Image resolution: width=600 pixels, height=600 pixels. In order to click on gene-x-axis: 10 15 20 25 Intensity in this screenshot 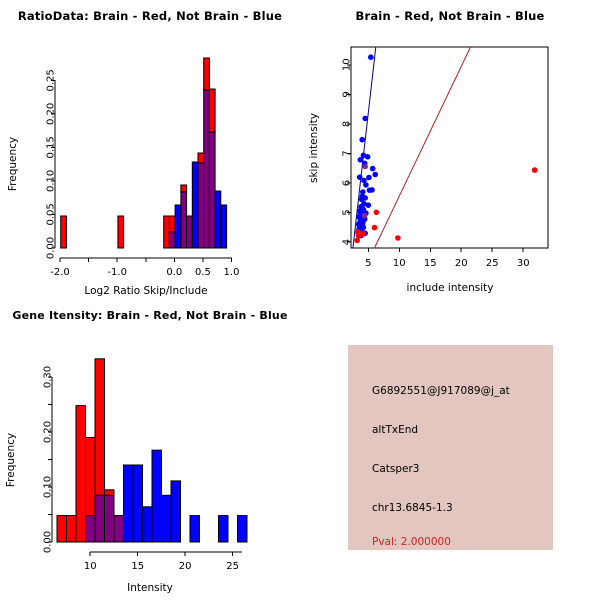, I will do `click(163, 572)`.